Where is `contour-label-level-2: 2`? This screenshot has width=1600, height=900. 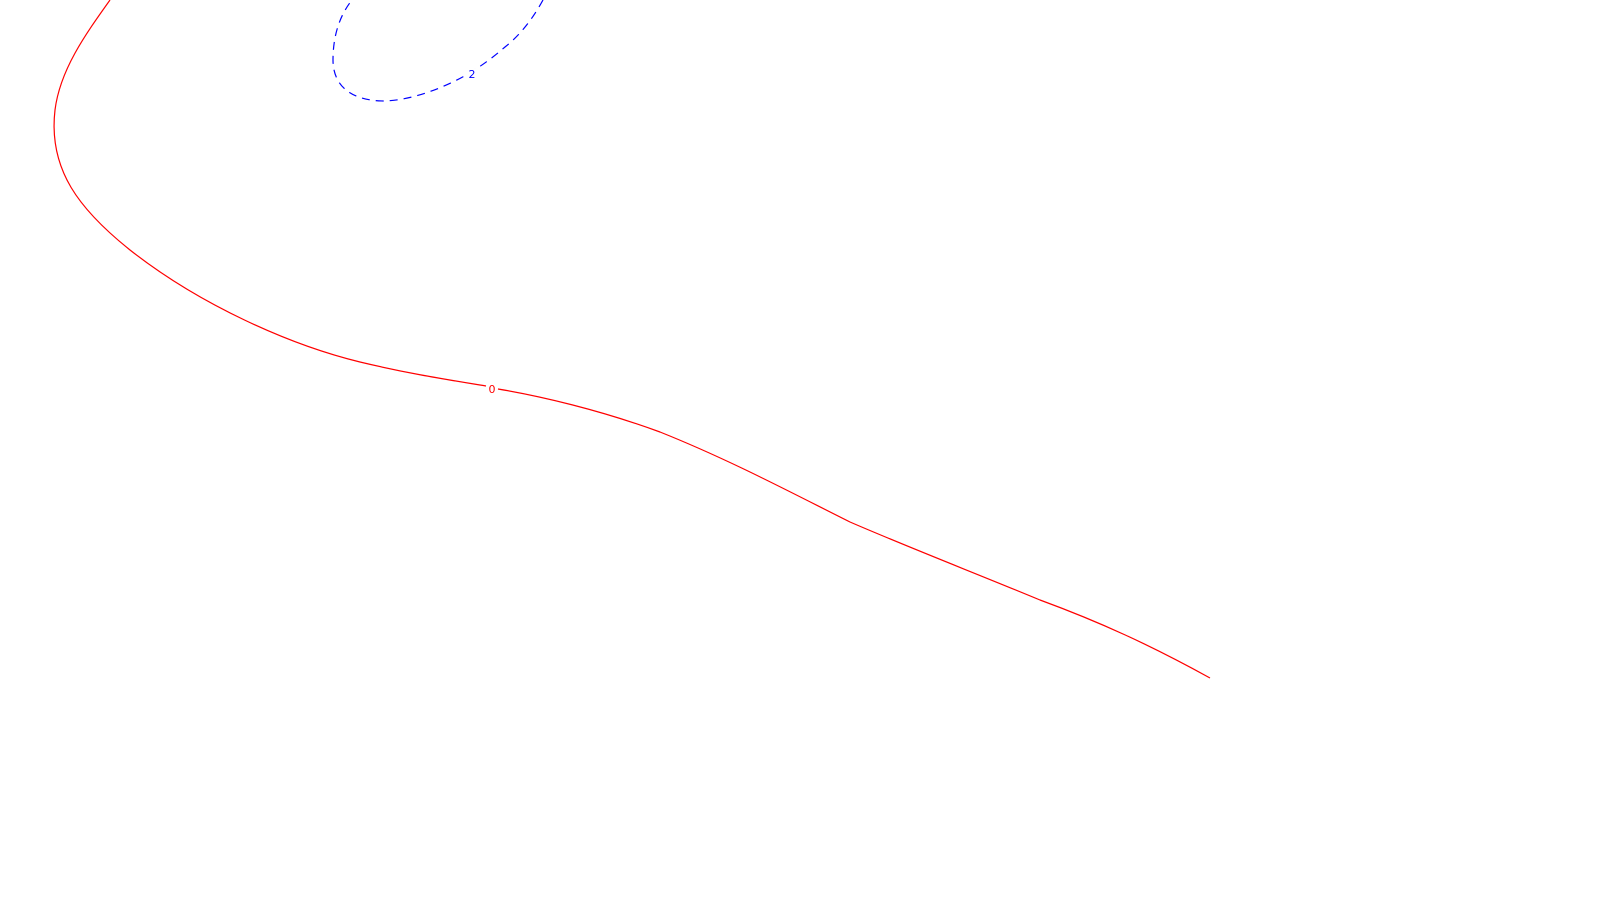 contour-label-level-2: 2 is located at coordinates (472, 74).